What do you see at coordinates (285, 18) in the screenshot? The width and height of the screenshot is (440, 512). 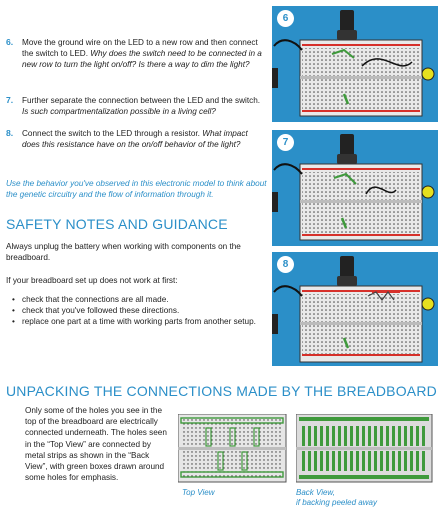 I see `step-badge: 6` at bounding box center [285, 18].